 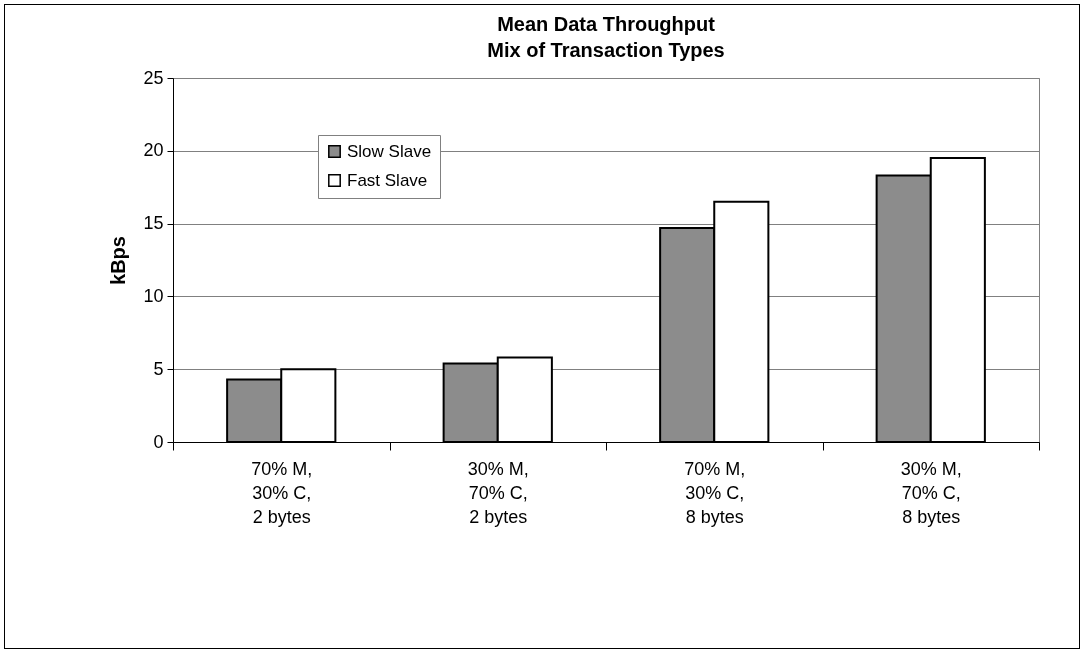 What do you see at coordinates (153, 223) in the screenshot?
I see `y-tick-label: 15` at bounding box center [153, 223].